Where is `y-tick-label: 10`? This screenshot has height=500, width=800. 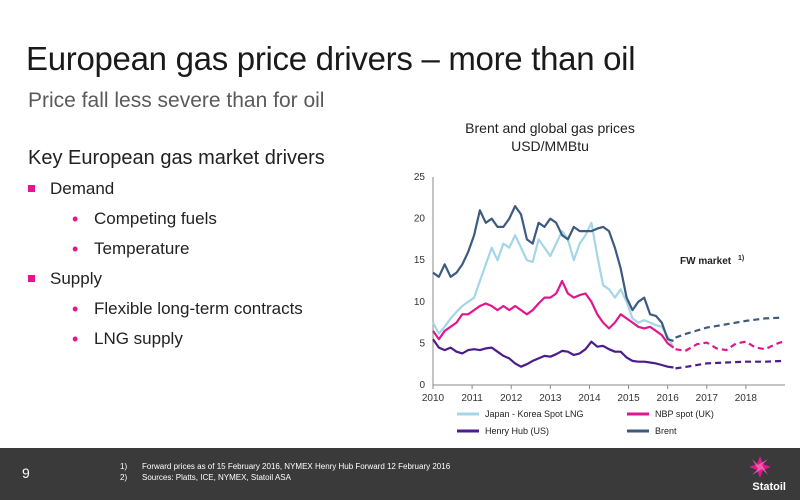 y-tick-label: 10 is located at coordinates (420, 302).